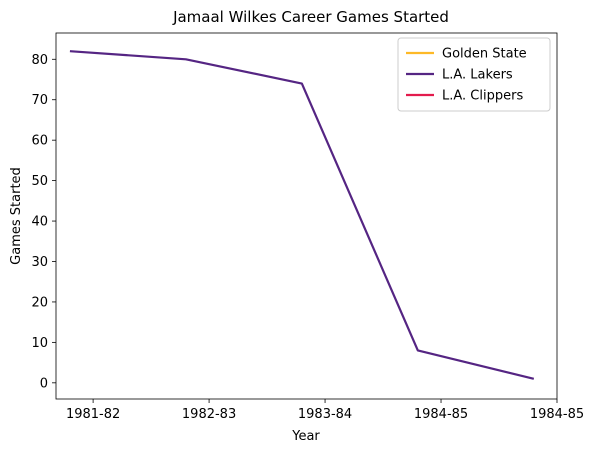 This screenshot has width=591, height=453. What do you see at coordinates (39, 222) in the screenshot?
I see `y-tick-label: 40` at bounding box center [39, 222].